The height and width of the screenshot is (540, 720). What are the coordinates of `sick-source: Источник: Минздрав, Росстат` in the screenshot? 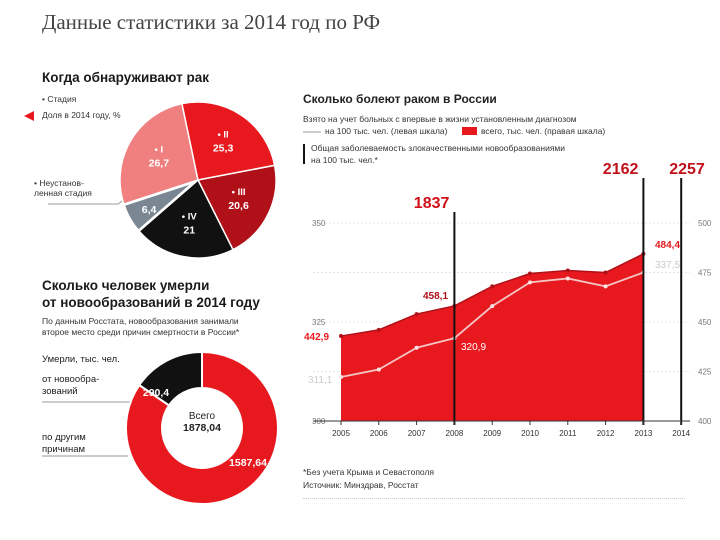 It's located at (361, 485).